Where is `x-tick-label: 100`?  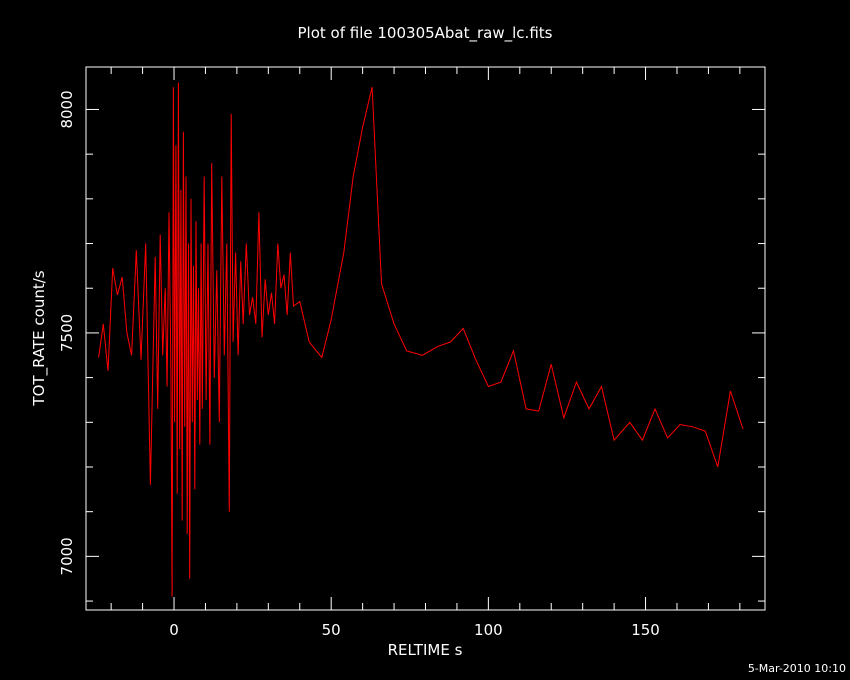
x-tick-label: 100 is located at coordinates (488, 630).